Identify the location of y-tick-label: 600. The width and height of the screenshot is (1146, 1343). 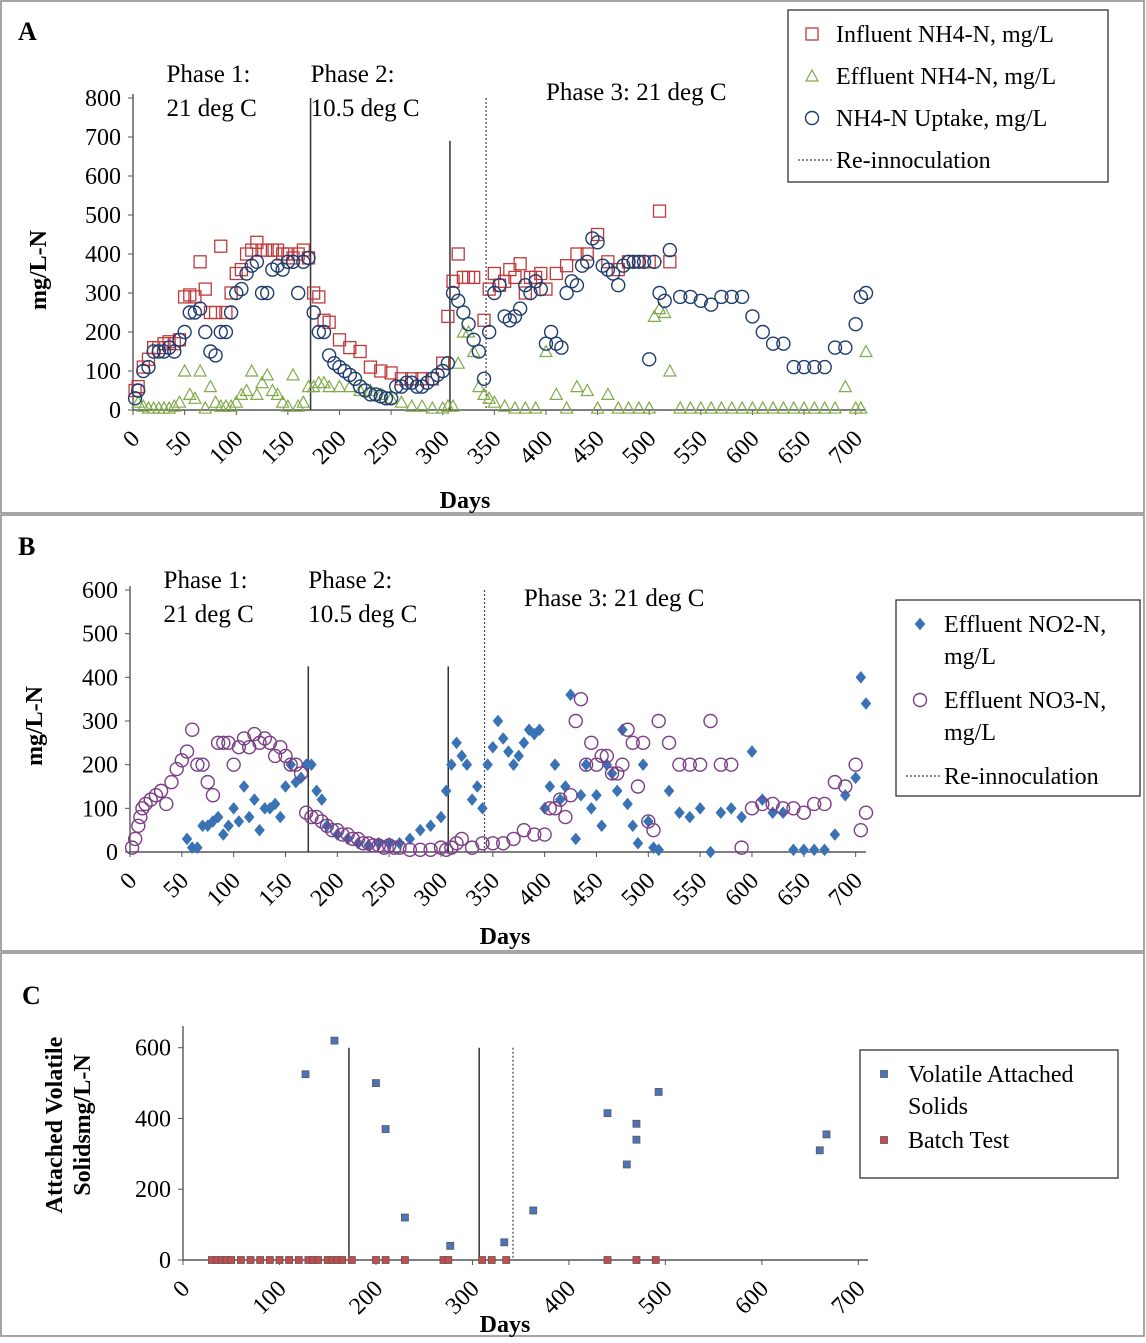
(153, 1049).